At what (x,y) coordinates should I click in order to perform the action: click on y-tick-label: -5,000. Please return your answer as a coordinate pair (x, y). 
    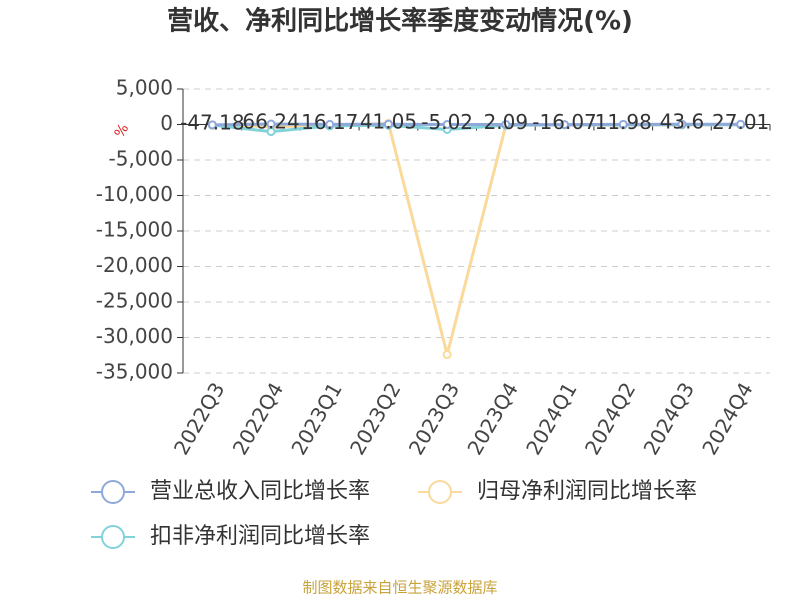
    Looking at the image, I should click on (141, 159).